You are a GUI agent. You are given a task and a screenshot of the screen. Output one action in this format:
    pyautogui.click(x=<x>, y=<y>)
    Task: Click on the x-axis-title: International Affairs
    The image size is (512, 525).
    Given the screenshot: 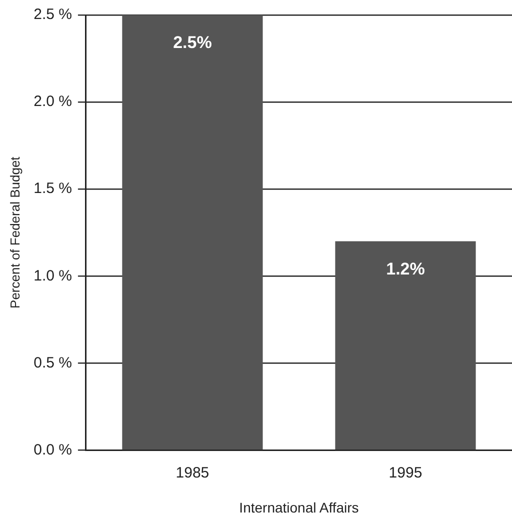 What is the action you would take?
    pyautogui.click(x=299, y=507)
    